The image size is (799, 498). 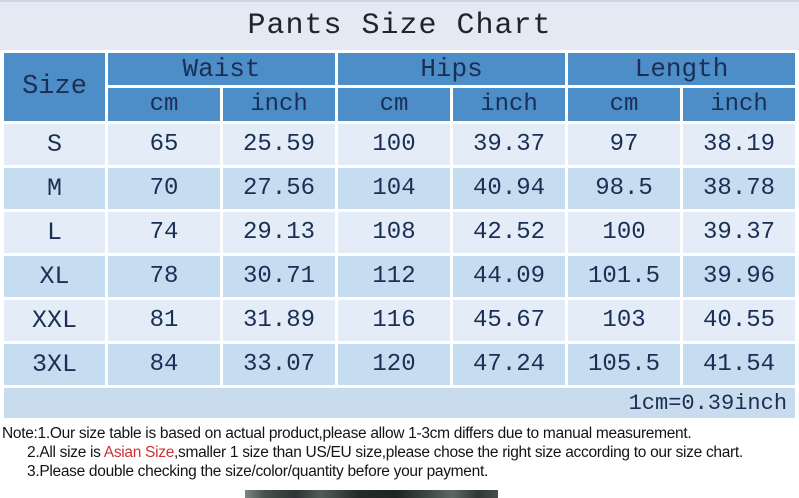 I want to click on cell-length-cm: 98.5, so click(x=624, y=188).